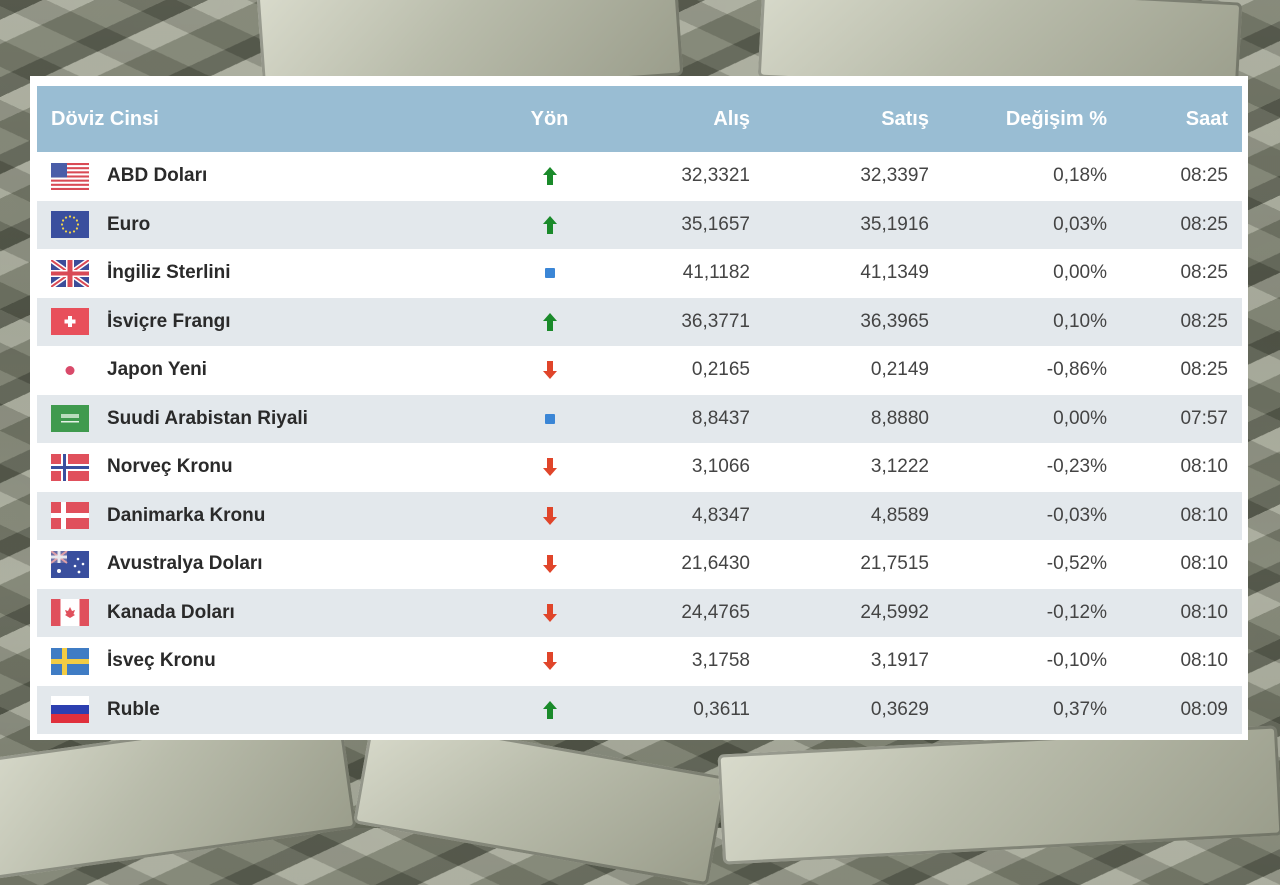  I want to click on buy-price: 0,3611, so click(721, 709).